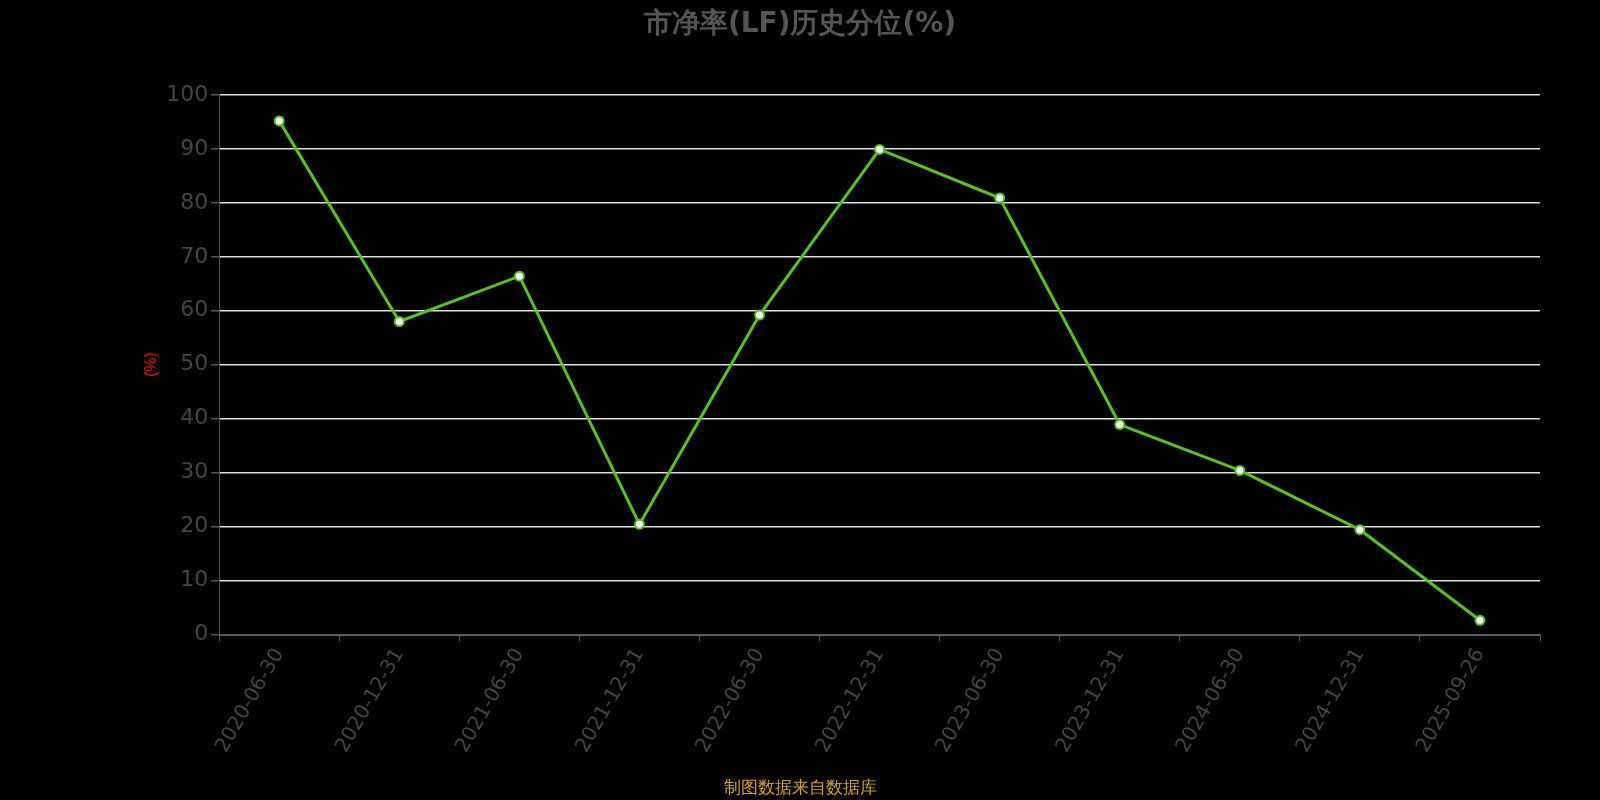 This screenshot has height=800, width=1600. Describe the element at coordinates (194, 417) in the screenshot. I see `y-tick-label: 40` at that location.